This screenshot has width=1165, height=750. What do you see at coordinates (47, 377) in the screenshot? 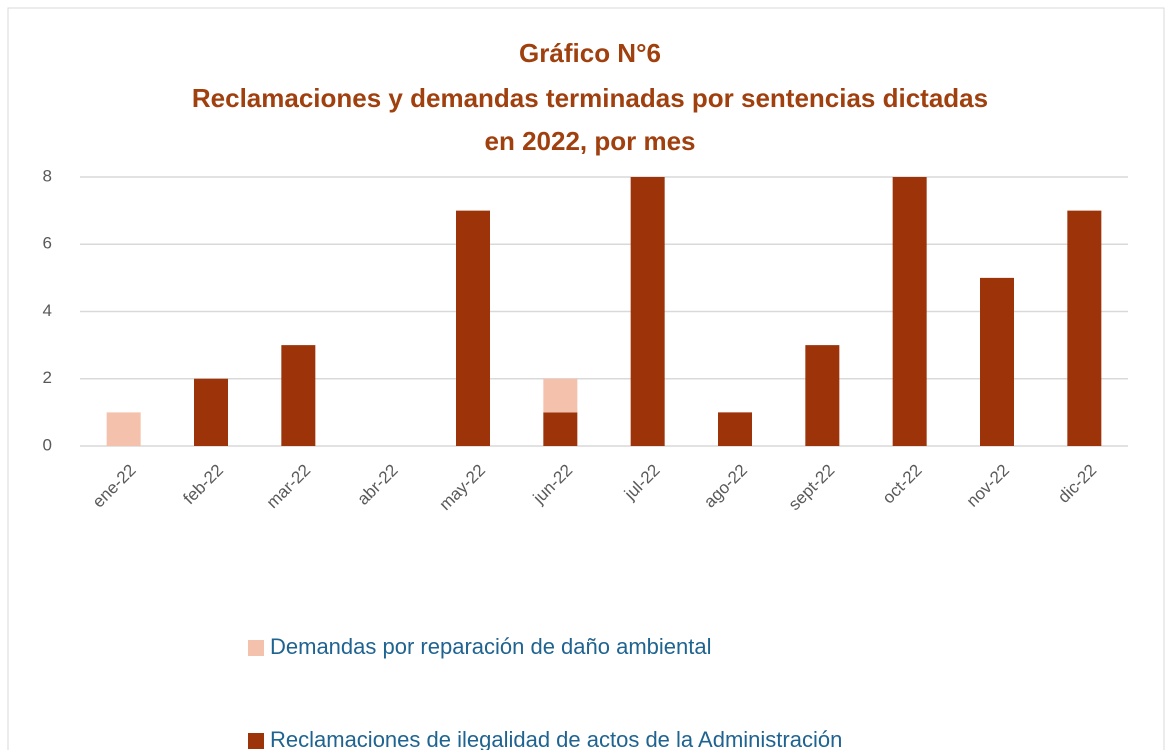
I see `y-tick-label: 2` at bounding box center [47, 377].